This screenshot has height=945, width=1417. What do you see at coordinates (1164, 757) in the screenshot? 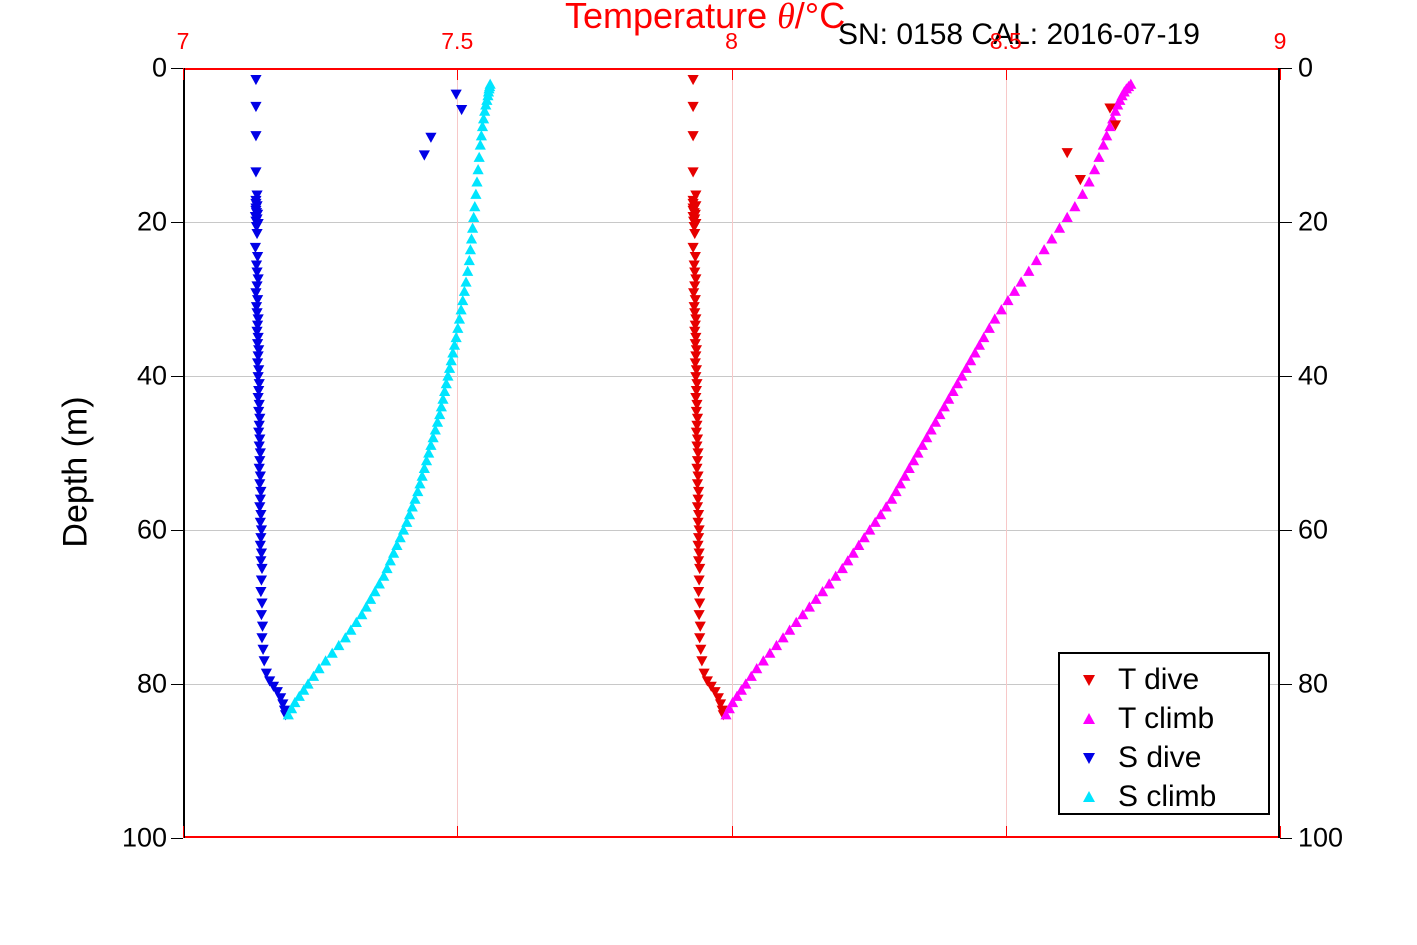
I see `legend-item-s-dive: S dive` at bounding box center [1164, 757].